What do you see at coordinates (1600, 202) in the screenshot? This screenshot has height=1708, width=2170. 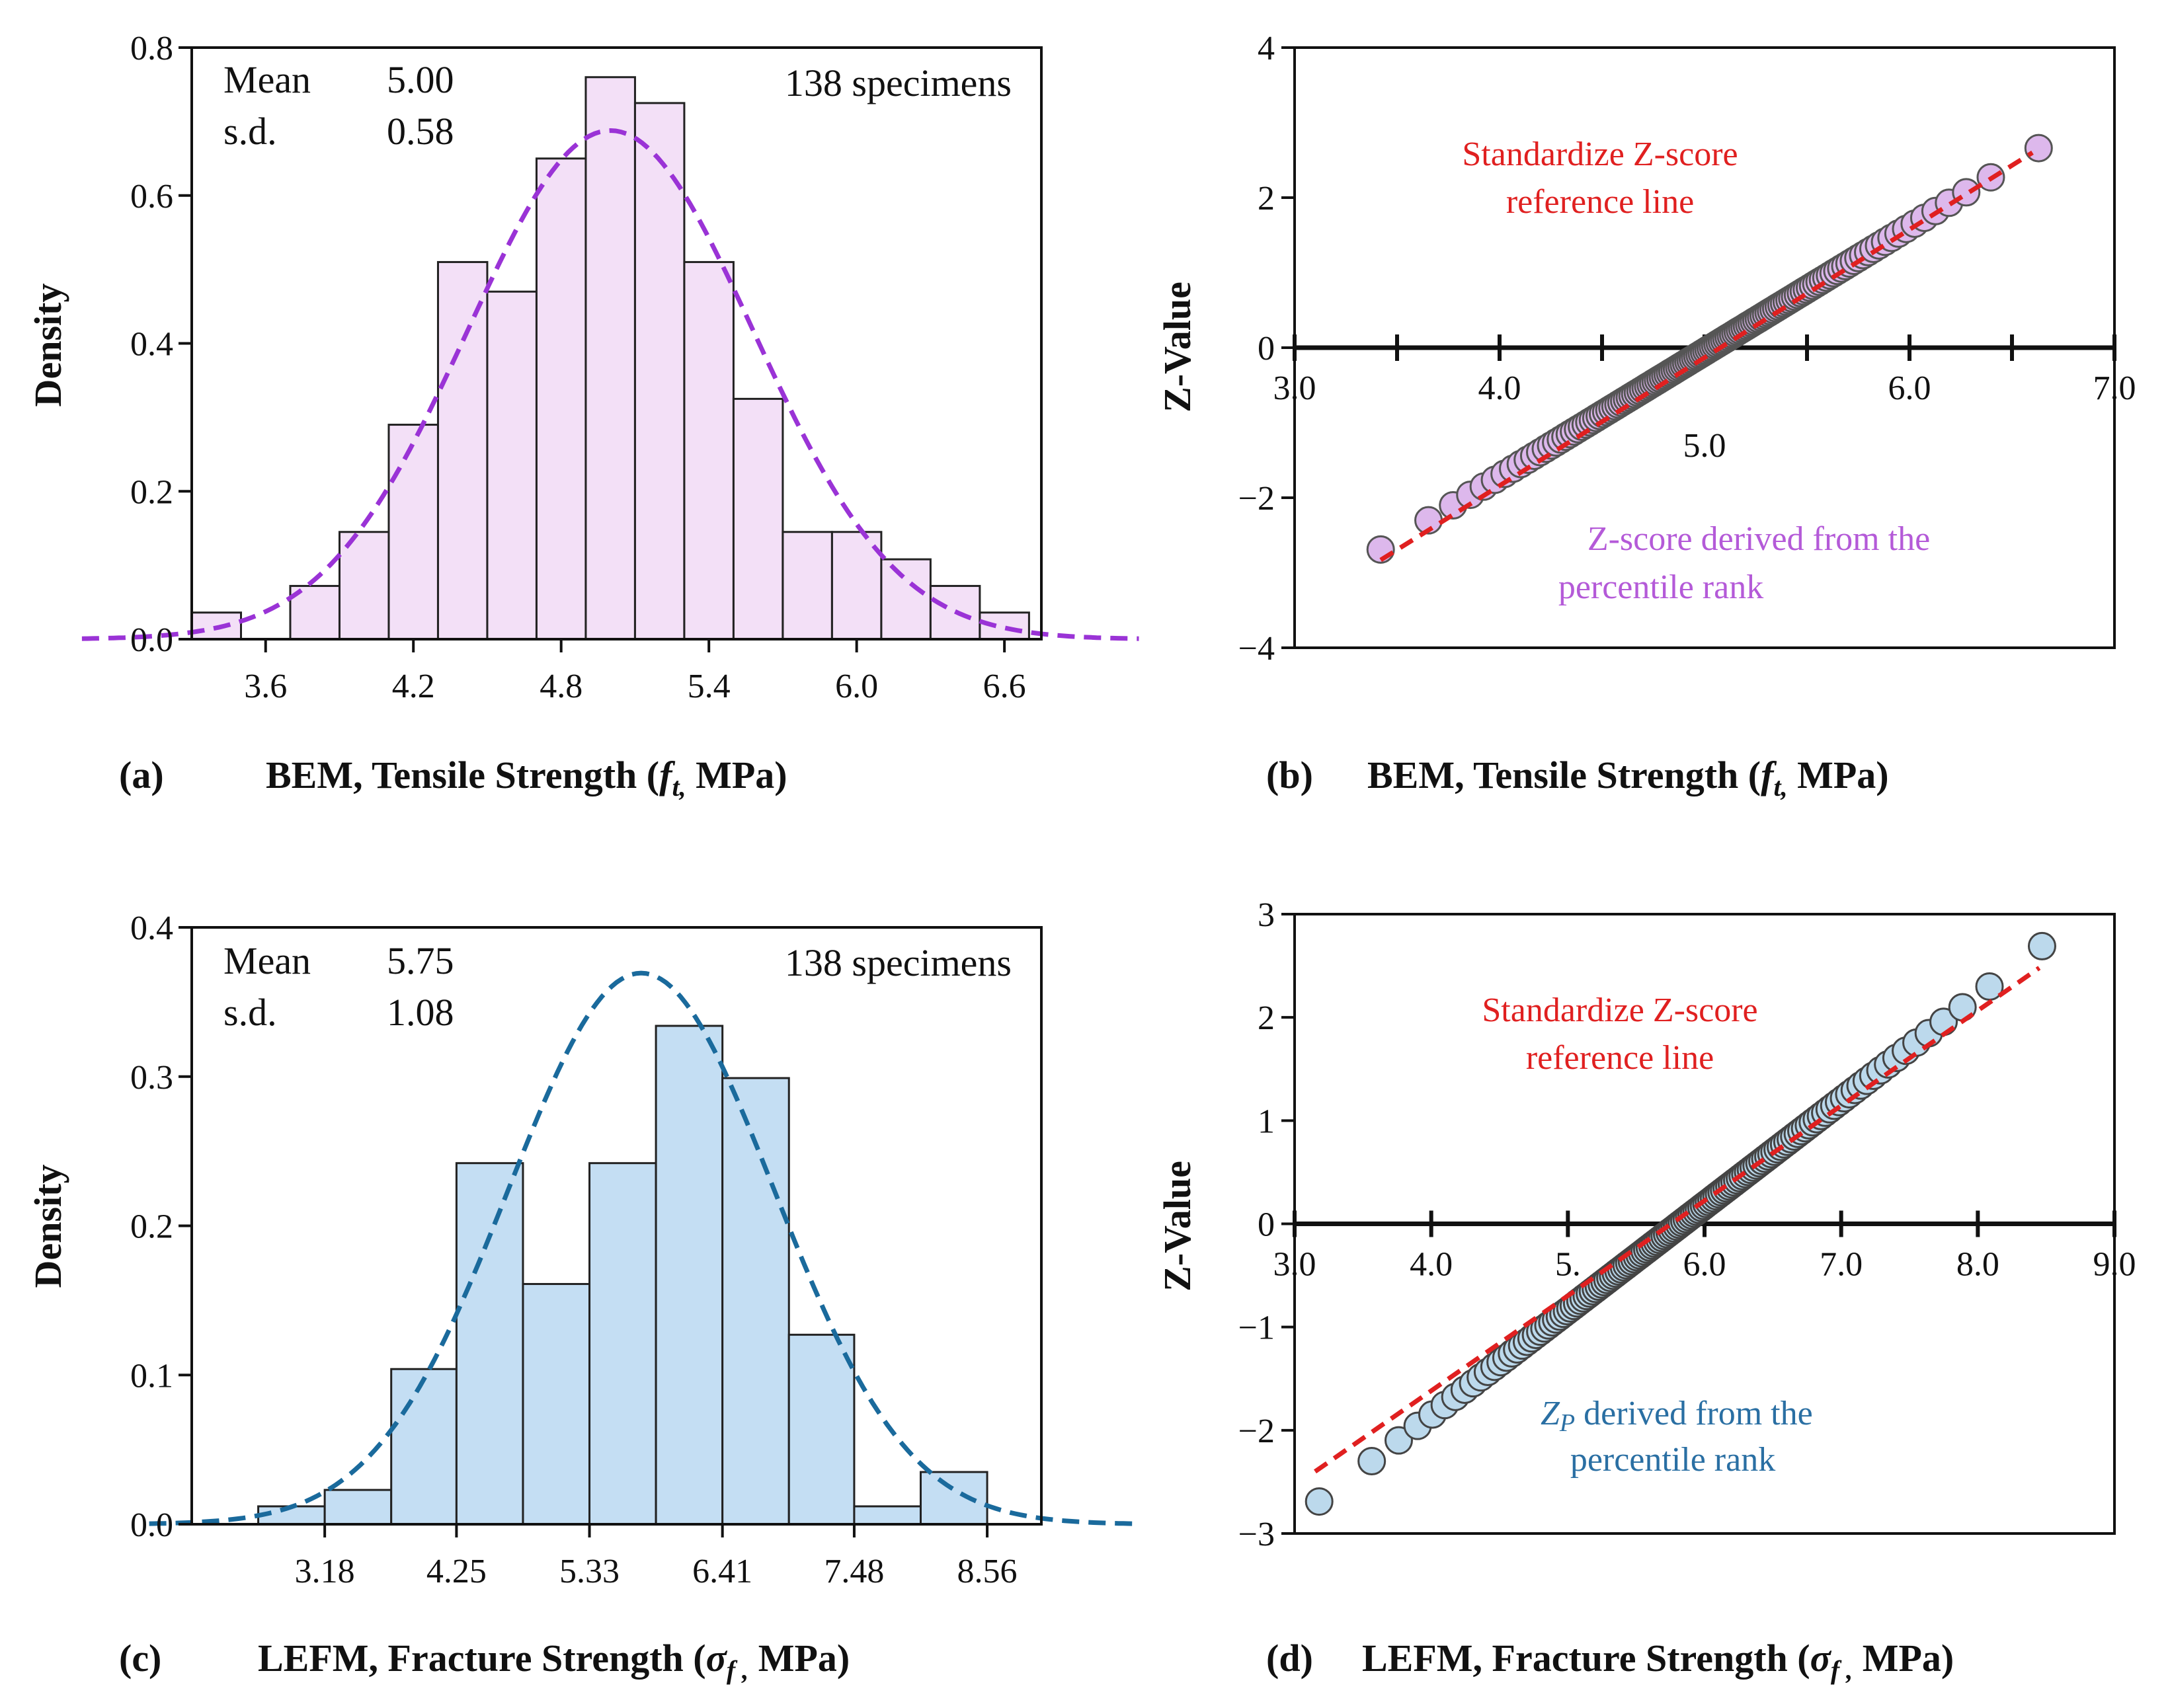 I see `ref-line-annotation-2: reference line` at bounding box center [1600, 202].